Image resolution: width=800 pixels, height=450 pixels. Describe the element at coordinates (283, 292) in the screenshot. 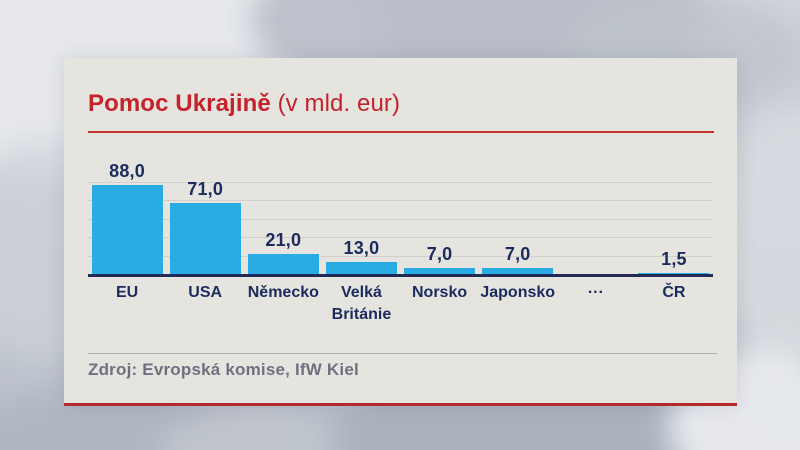

I see `category-label: Německo` at that location.